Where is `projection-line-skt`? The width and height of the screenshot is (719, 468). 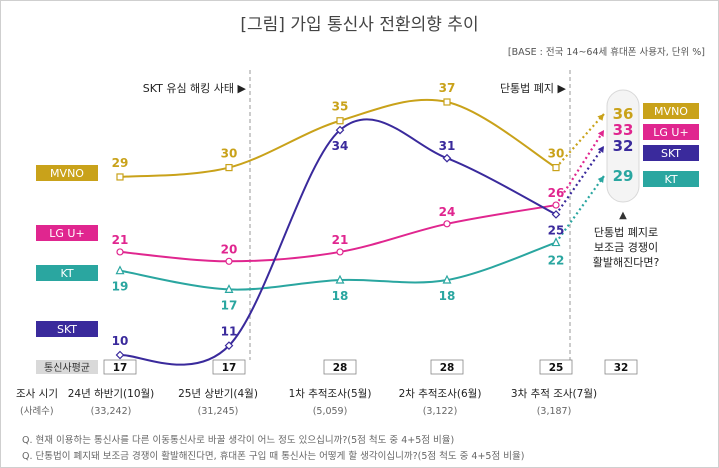
projection-line-skt is located at coordinates (580, 180).